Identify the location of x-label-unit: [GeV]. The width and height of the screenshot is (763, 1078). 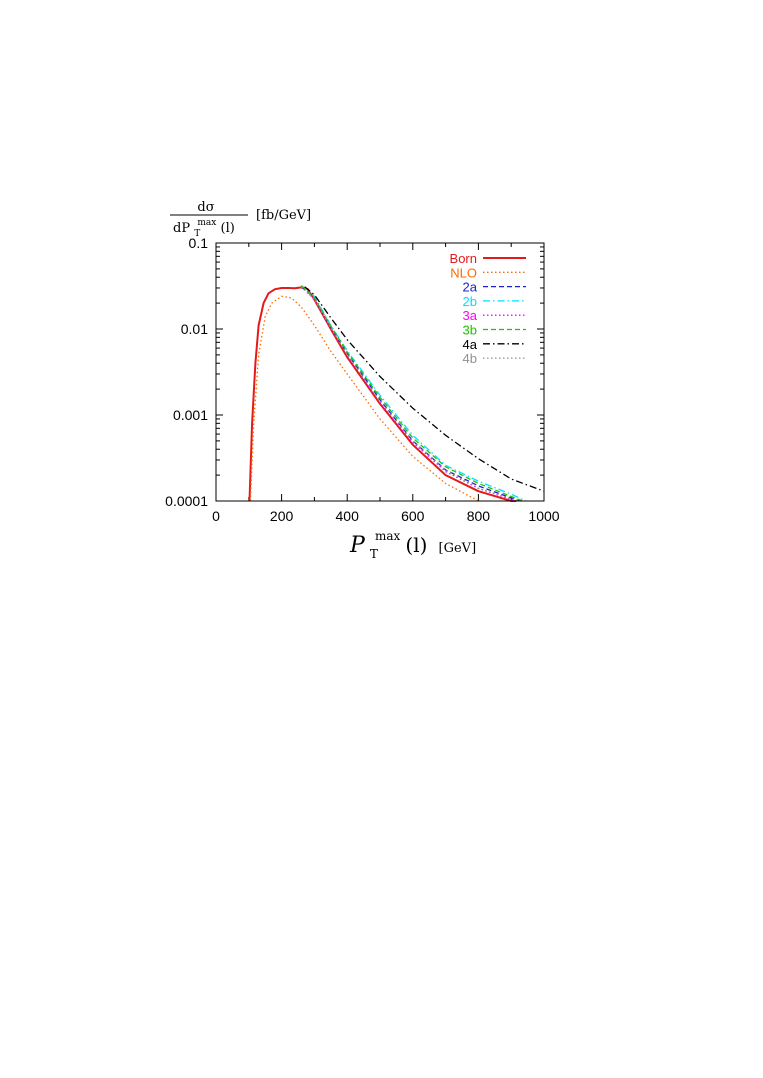
(458, 548).